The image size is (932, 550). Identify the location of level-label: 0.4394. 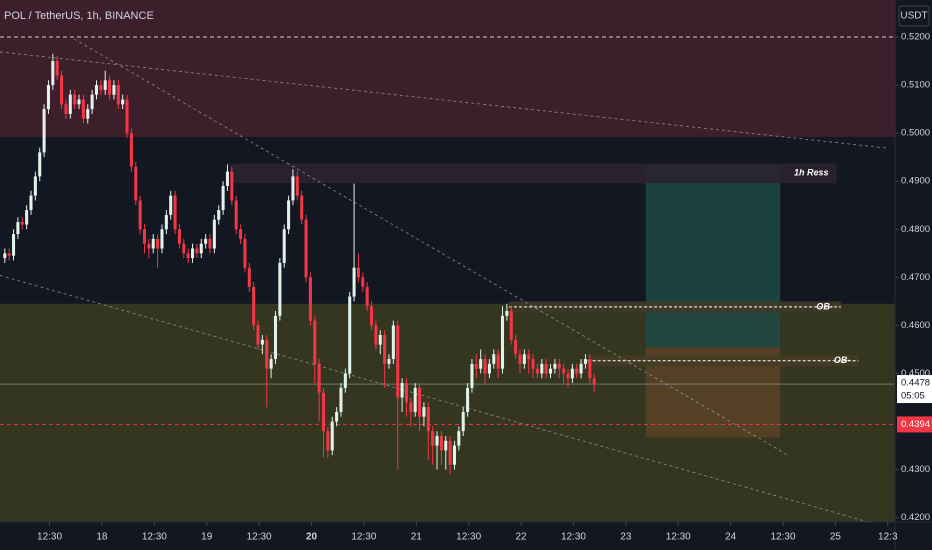
(915, 424).